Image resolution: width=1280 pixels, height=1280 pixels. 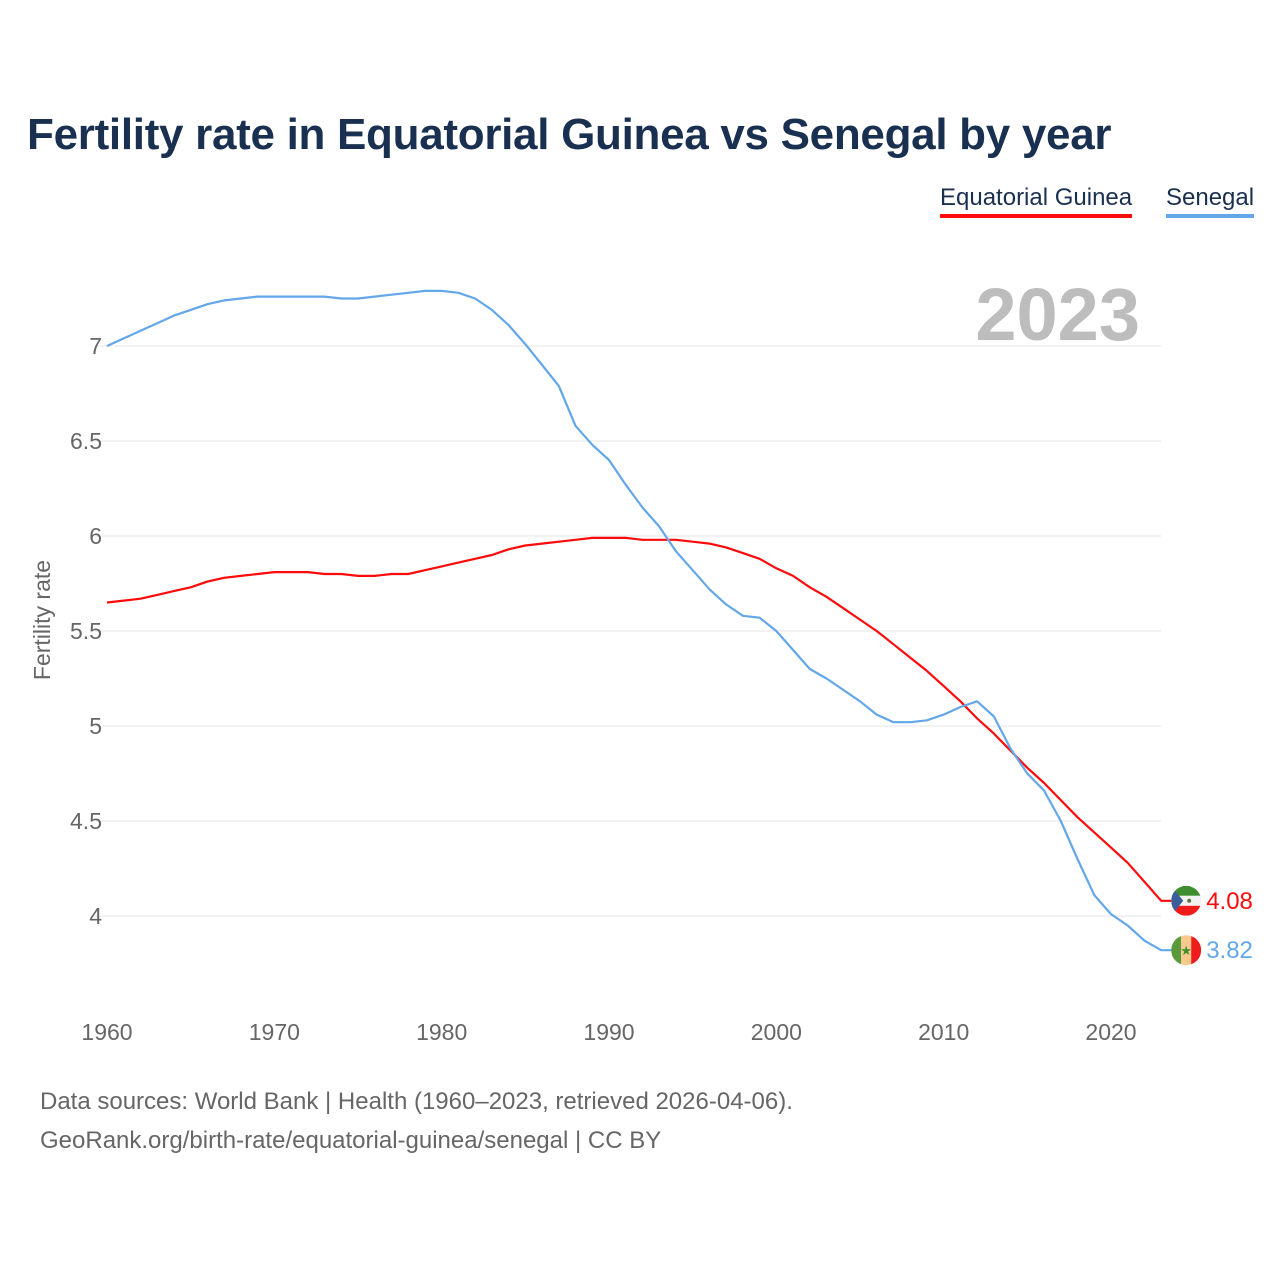 What do you see at coordinates (1212, 925) in the screenshot?
I see `end-labels: 4.08 ★ 3.82` at bounding box center [1212, 925].